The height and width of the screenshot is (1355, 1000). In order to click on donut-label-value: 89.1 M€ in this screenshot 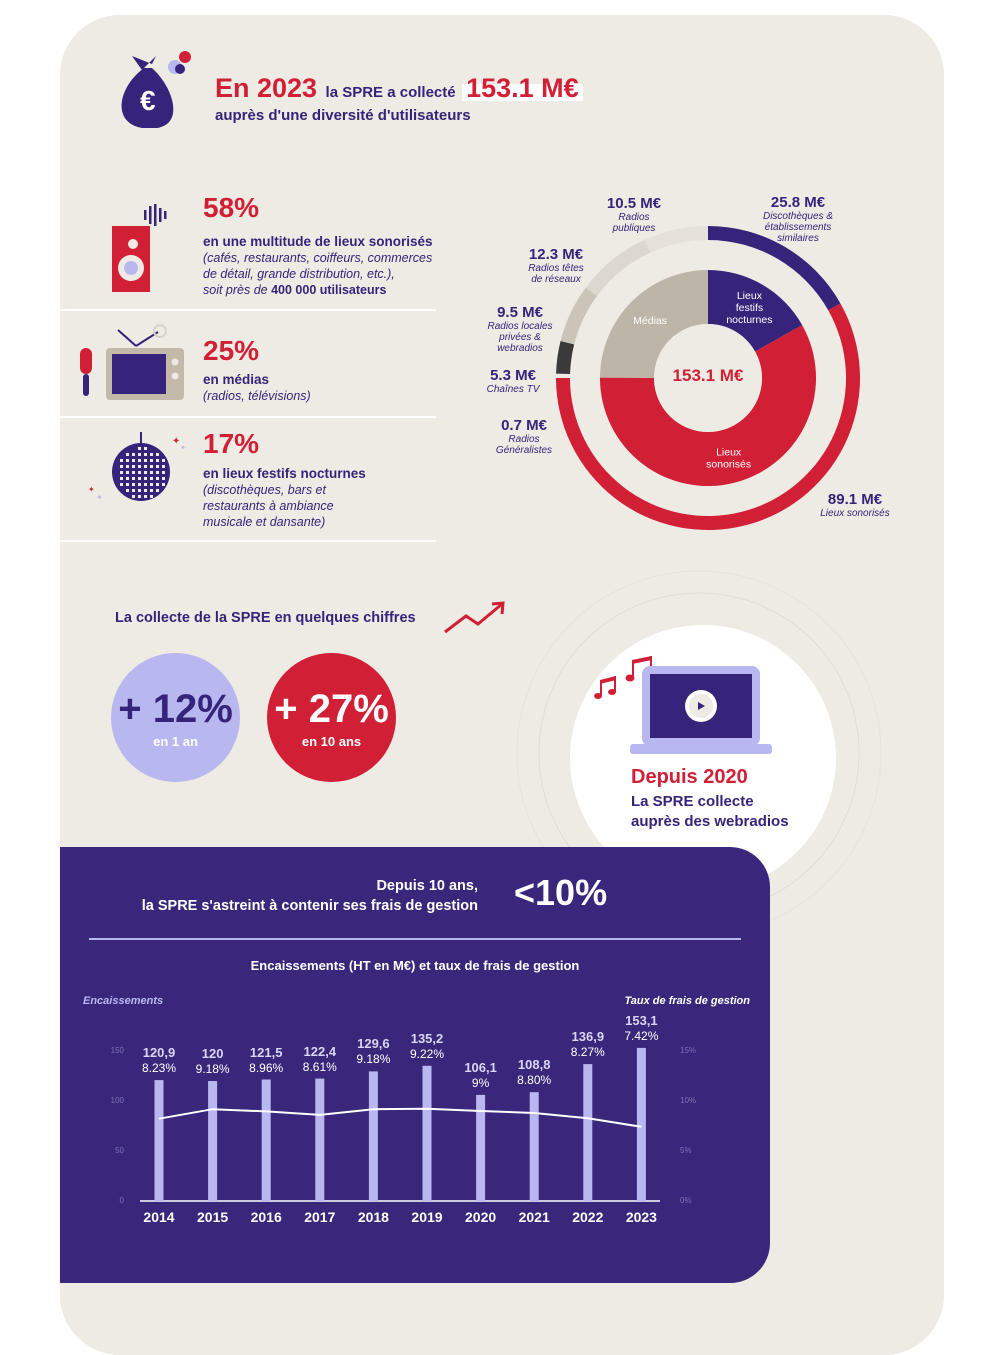, I will do `click(855, 499)`.